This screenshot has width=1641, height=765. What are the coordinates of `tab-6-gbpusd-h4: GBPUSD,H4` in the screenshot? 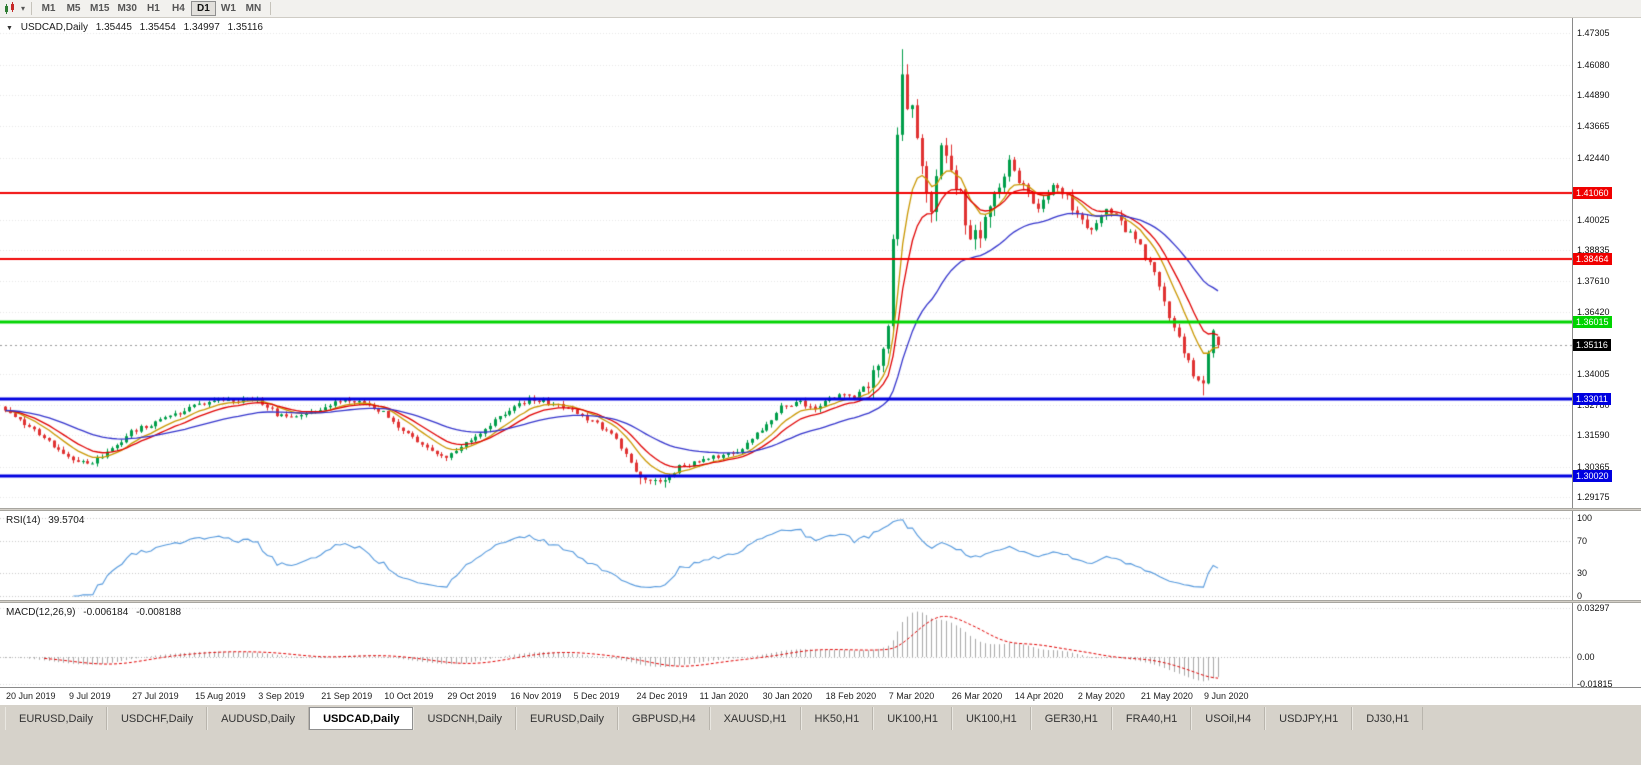 It's located at (664, 718).